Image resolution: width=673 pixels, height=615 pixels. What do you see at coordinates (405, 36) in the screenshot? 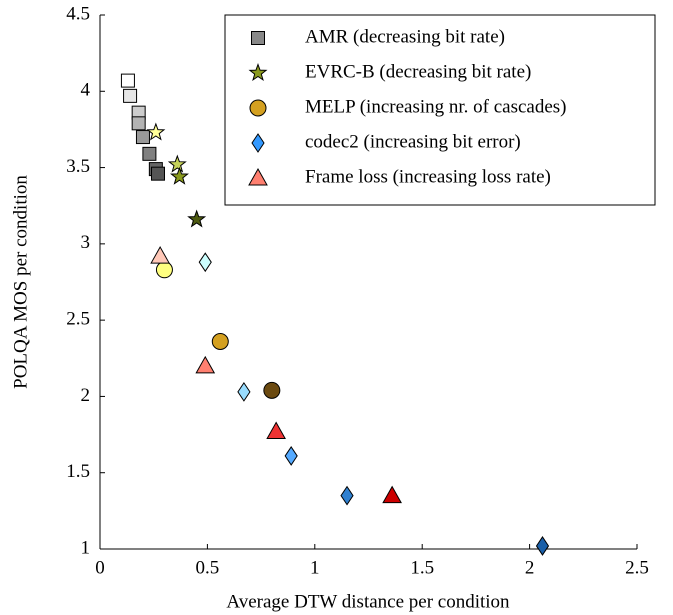
I see `legend-label: AMR (decreasing bit rate)` at bounding box center [405, 36].